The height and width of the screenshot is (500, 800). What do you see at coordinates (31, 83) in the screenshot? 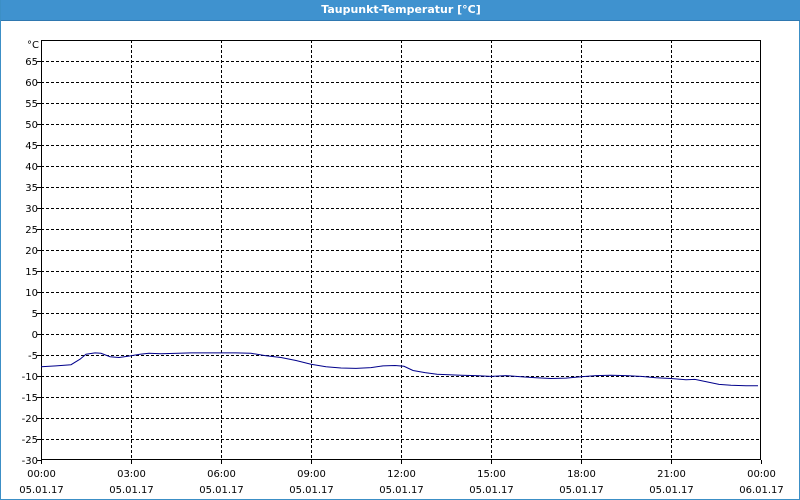
I see `y-tick-label: 60` at bounding box center [31, 83].